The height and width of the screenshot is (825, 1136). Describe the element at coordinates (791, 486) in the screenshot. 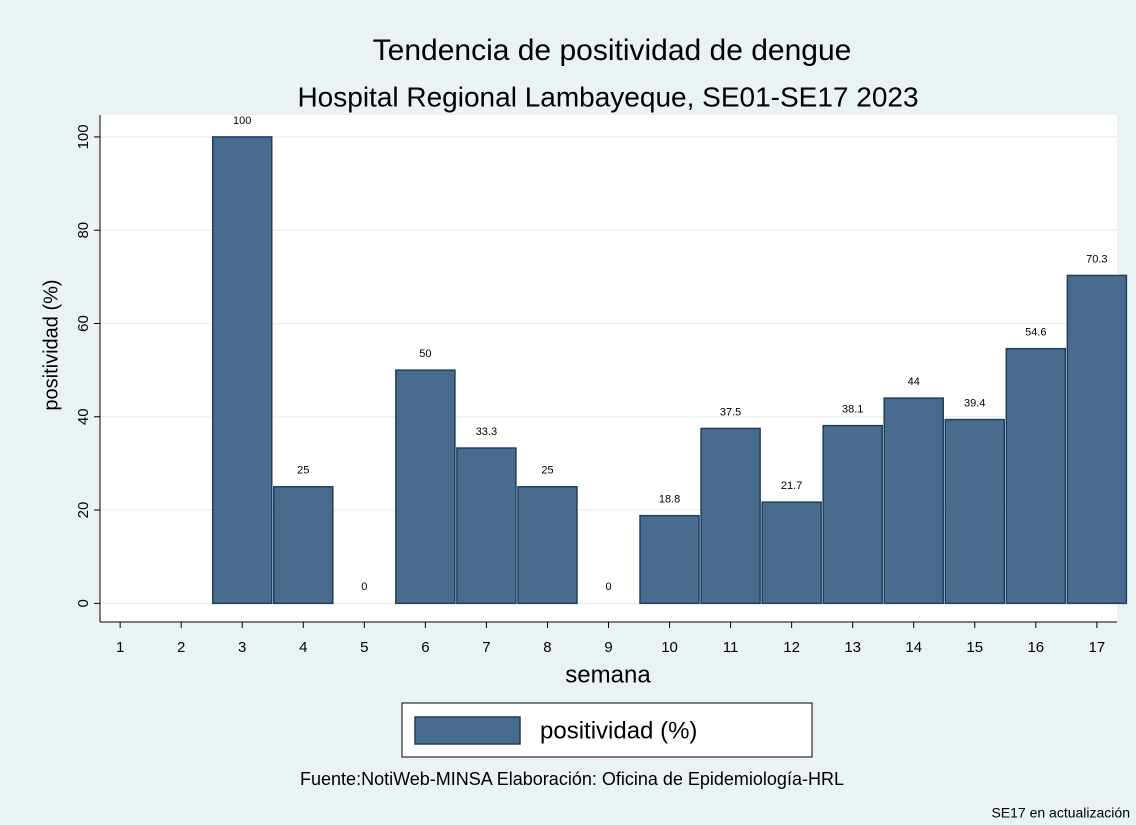

I see `data-label: 21.7` at that location.